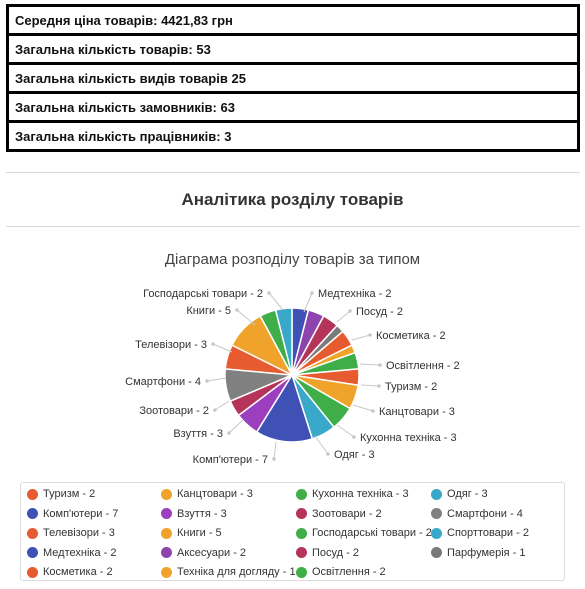  Describe the element at coordinates (203, 294) in the screenshot. I see `slice-label: Господарські товари - 2` at that location.